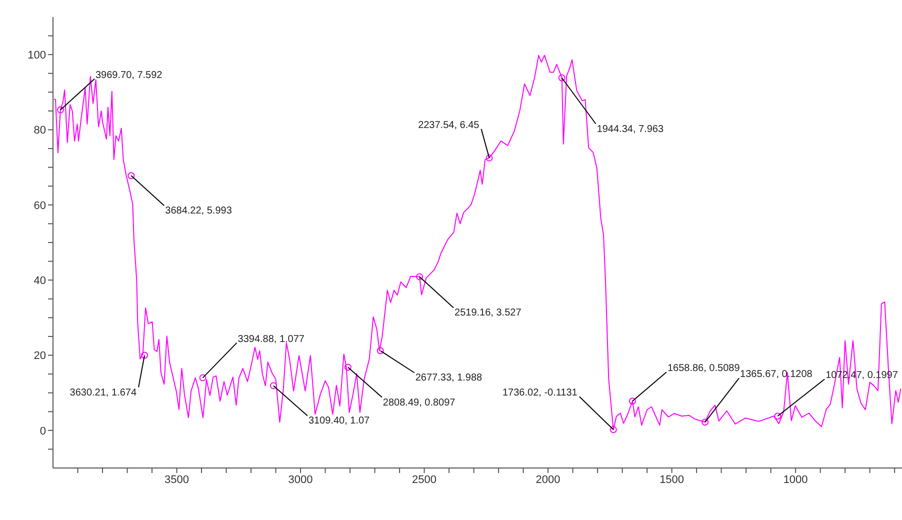 The width and height of the screenshot is (902, 520). Describe the element at coordinates (548, 480) in the screenshot. I see `x-tick-label: 2000` at that location.